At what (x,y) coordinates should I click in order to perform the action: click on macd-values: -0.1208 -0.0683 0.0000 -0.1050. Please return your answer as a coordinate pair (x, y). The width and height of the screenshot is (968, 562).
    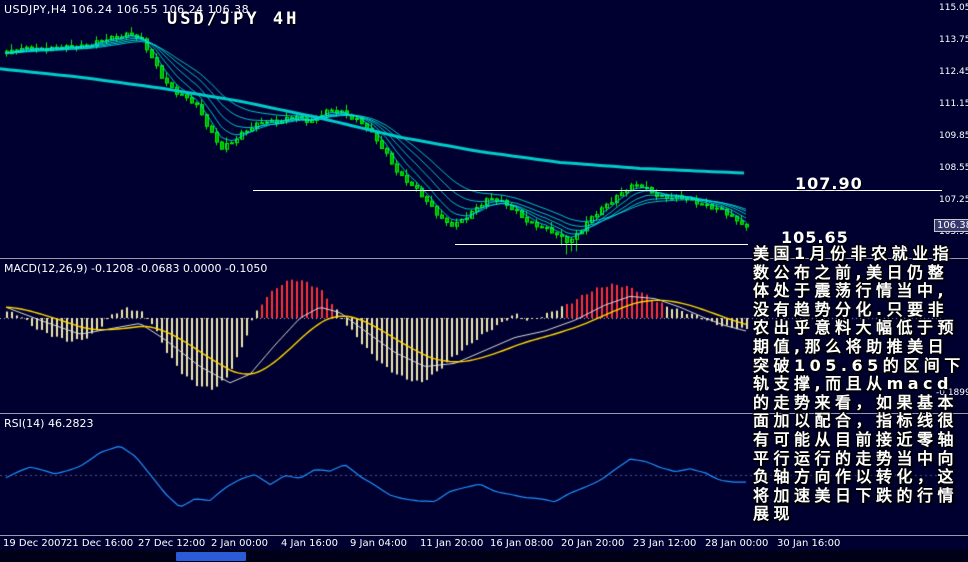
    Looking at the image, I should click on (179, 268).